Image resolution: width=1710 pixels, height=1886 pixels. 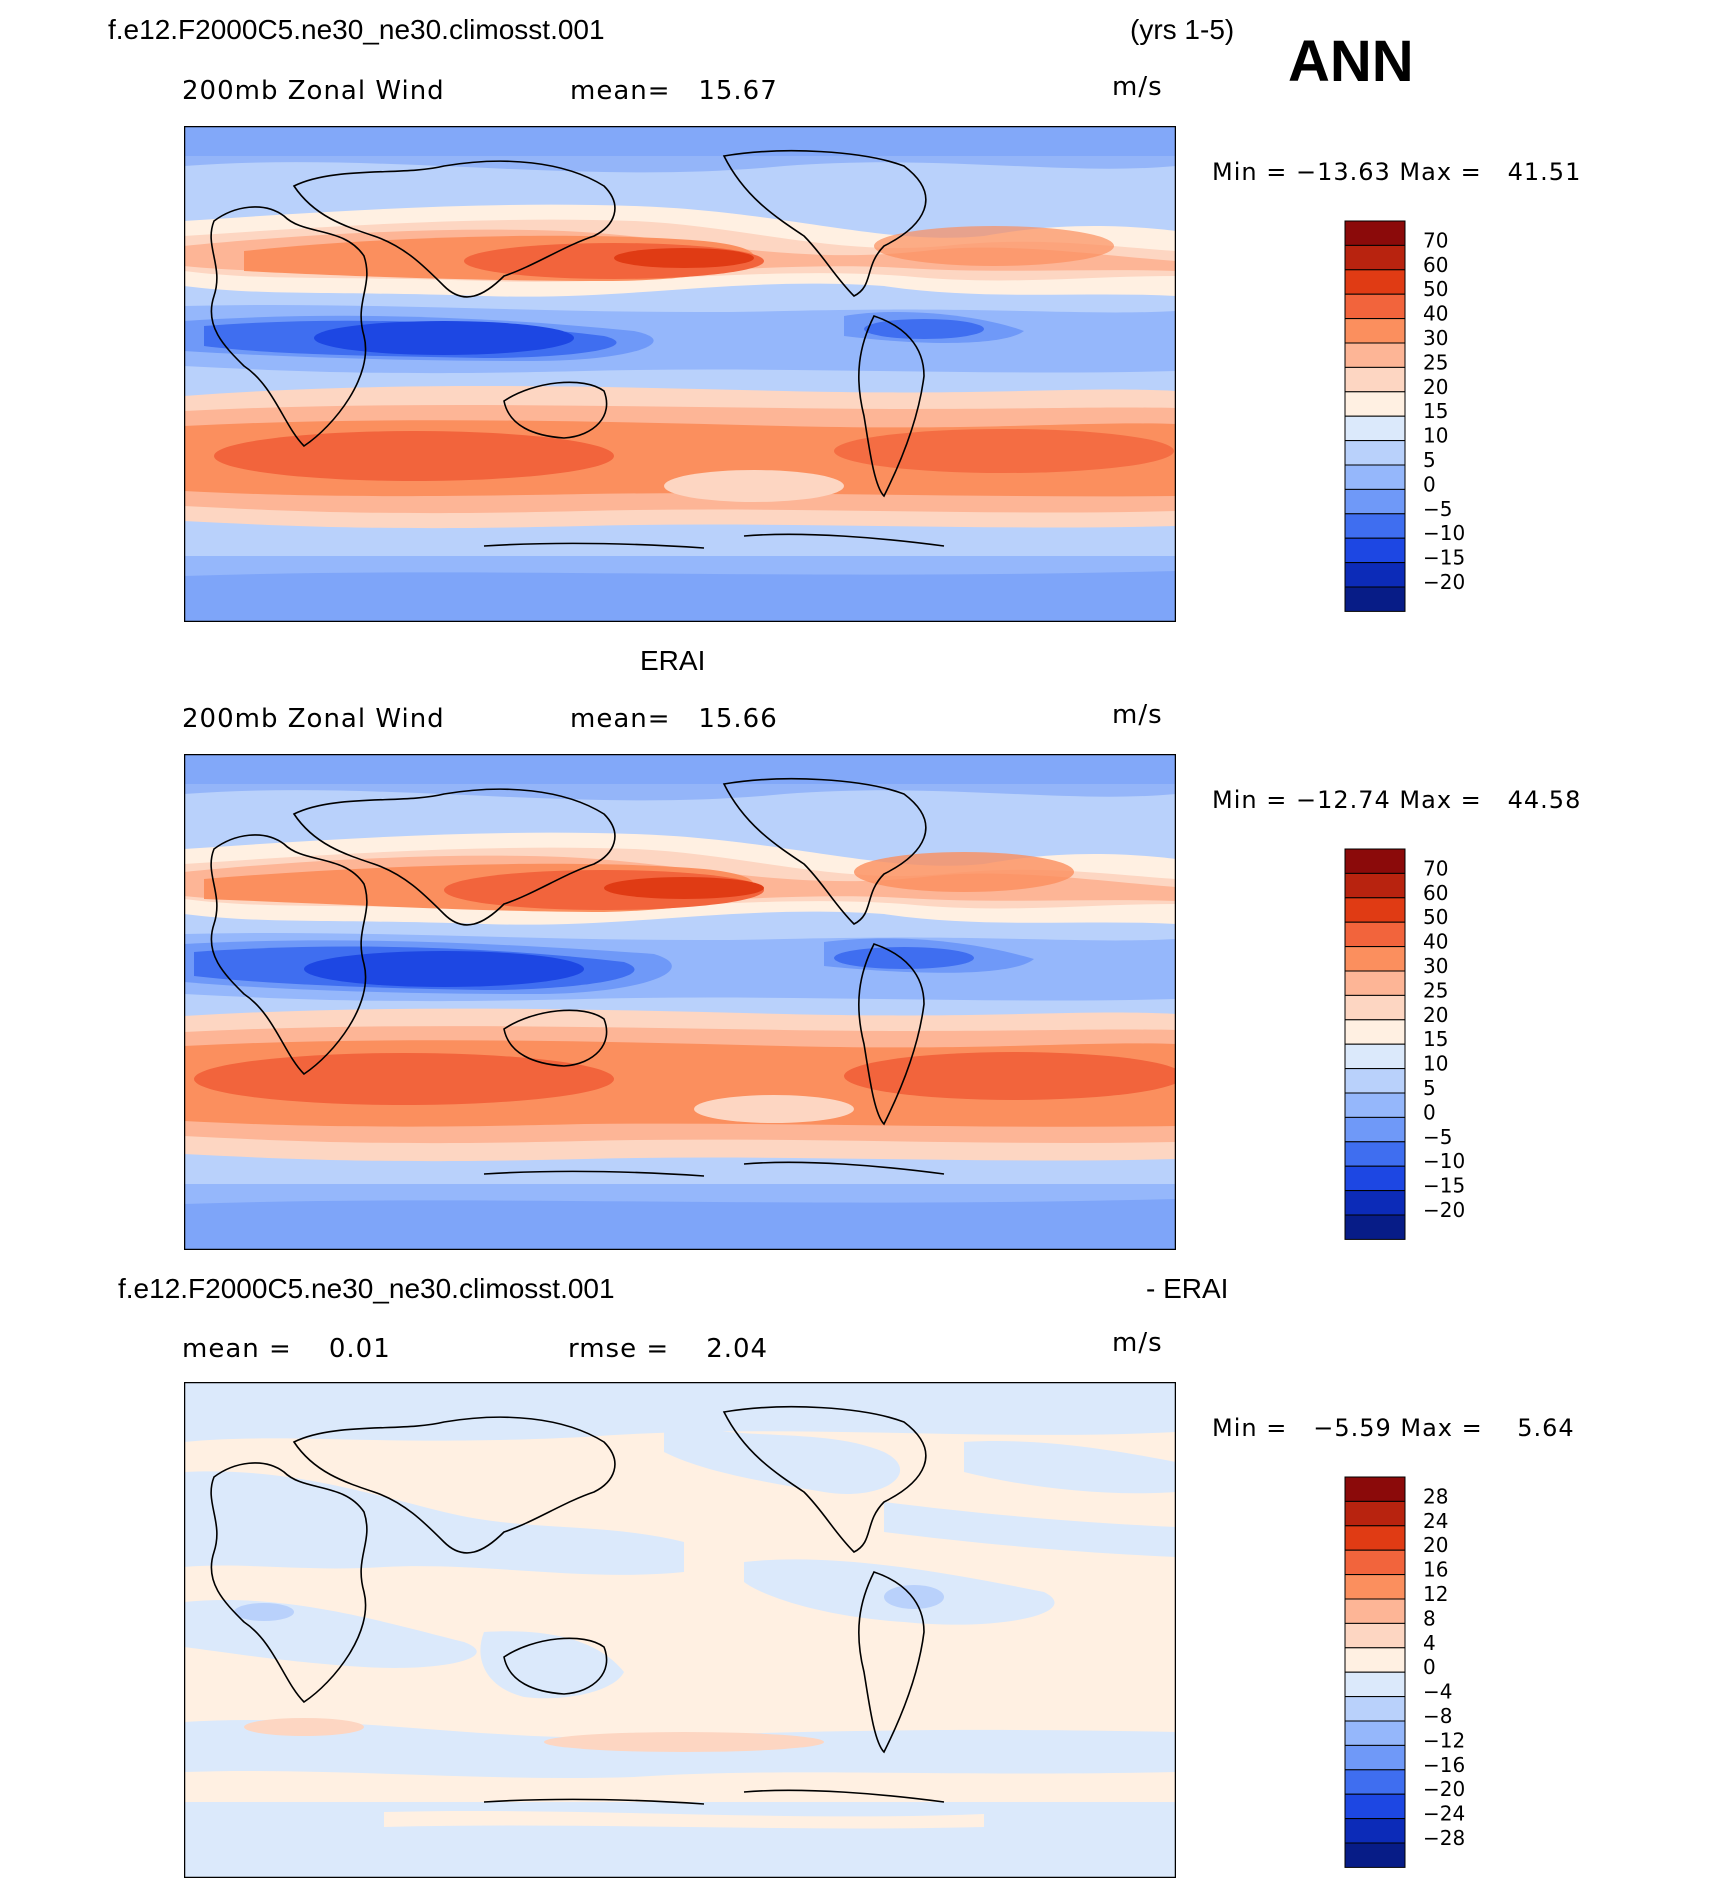 I want to click on panel2-units: m/s, so click(x=1137, y=715).